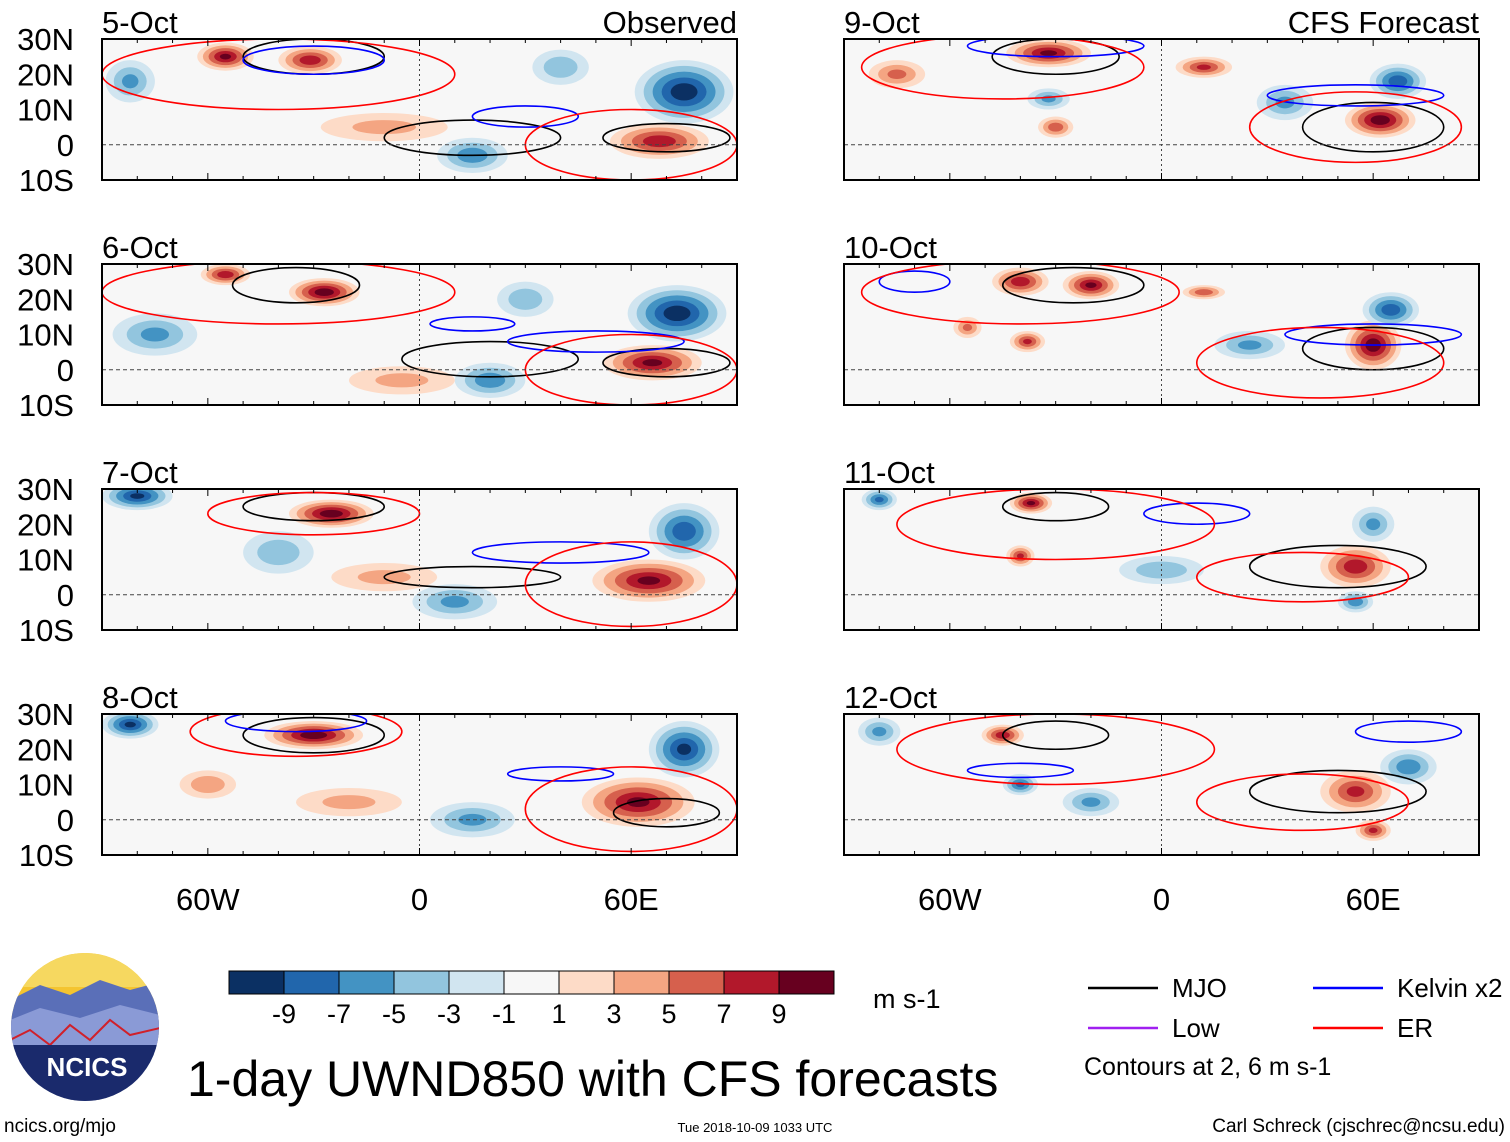 This screenshot has width=1510, height=1142. Describe the element at coordinates (755, 1127) in the screenshot. I see `timestamp: Tue 2018-10-09 1033 UTC` at that location.